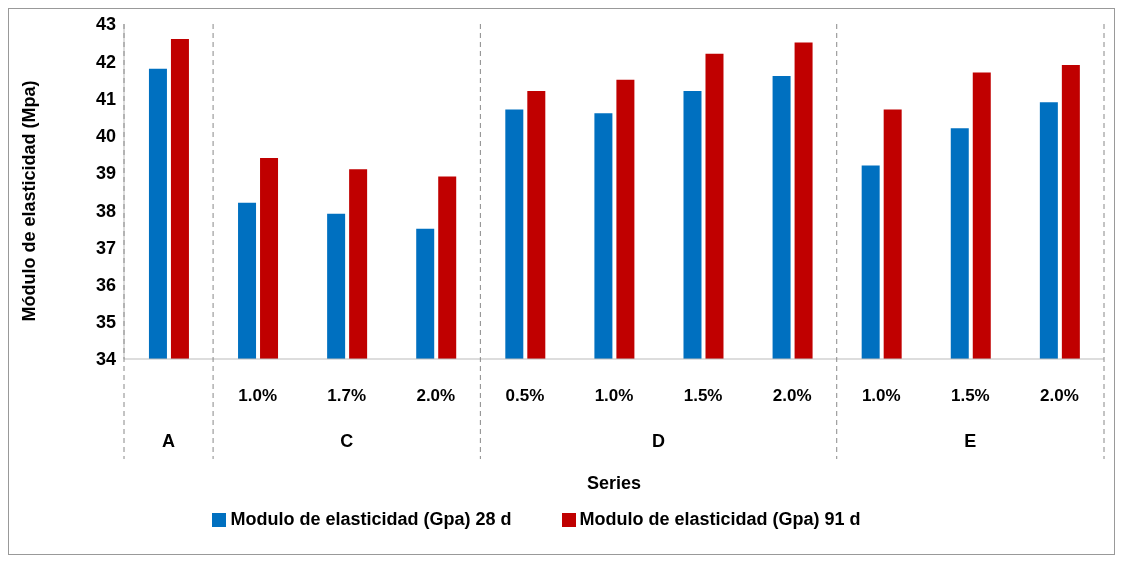 Image resolution: width=1131 pixels, height=565 pixels. Describe the element at coordinates (29, 201) in the screenshot. I see `y-axis-title: Módulo de elasticidad (Mpa)` at that location.